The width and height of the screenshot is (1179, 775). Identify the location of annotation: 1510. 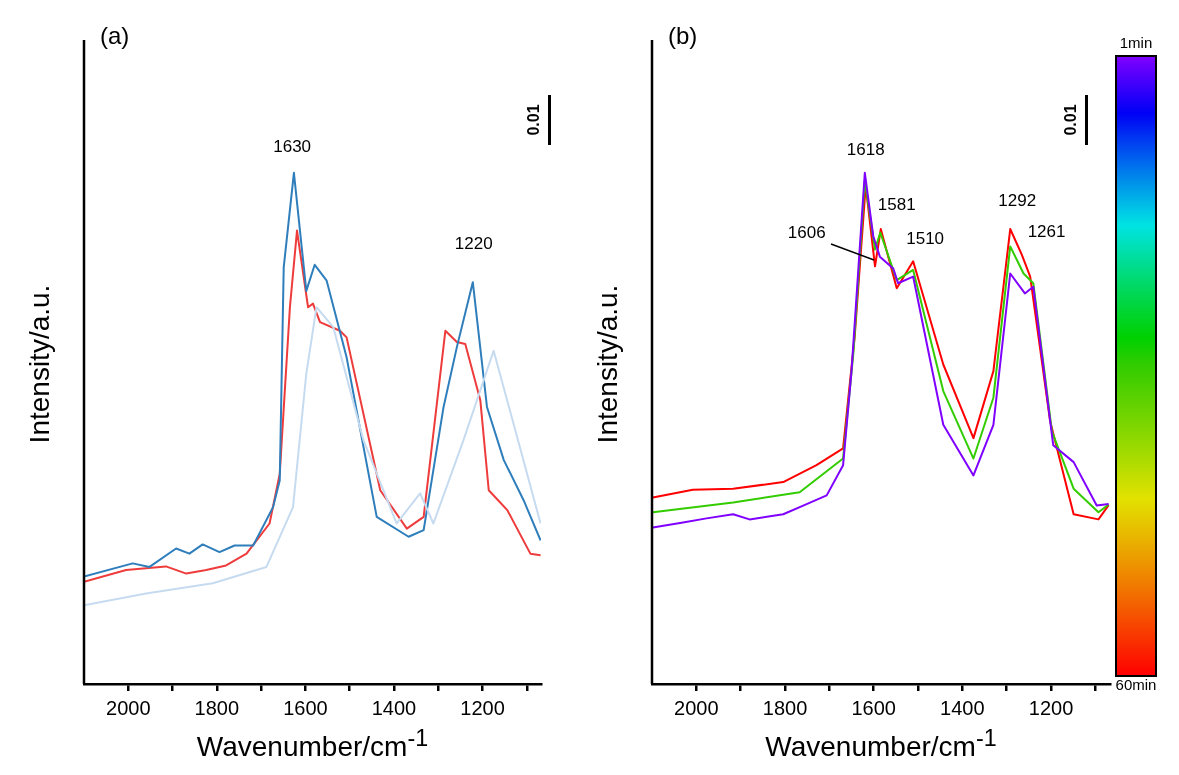
(925, 239).